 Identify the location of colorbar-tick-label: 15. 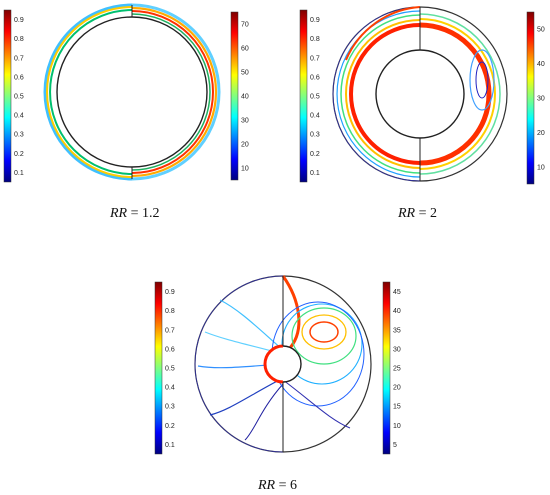
(397, 407).